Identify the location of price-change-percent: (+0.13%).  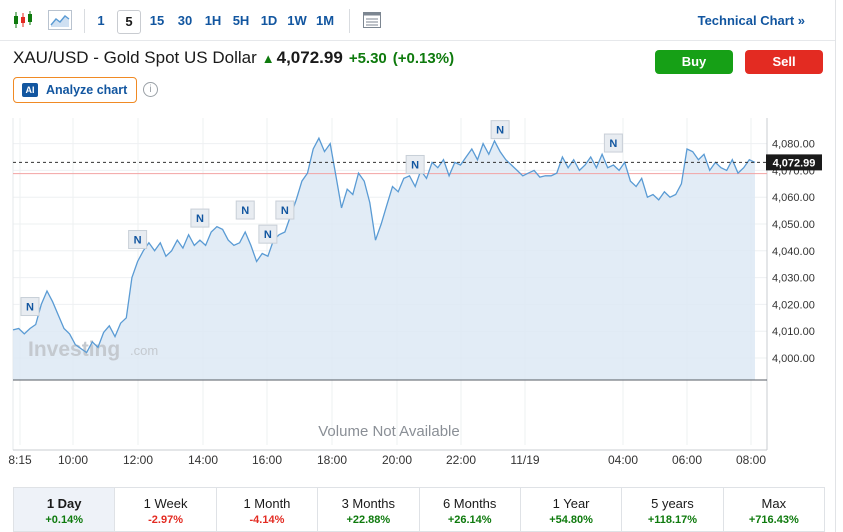
(423, 58).